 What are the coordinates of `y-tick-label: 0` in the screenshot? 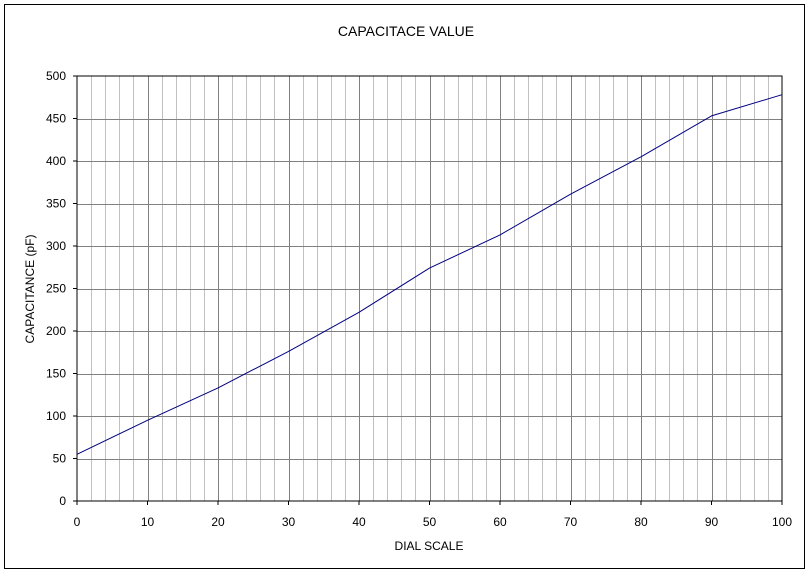 It's located at (62, 501).